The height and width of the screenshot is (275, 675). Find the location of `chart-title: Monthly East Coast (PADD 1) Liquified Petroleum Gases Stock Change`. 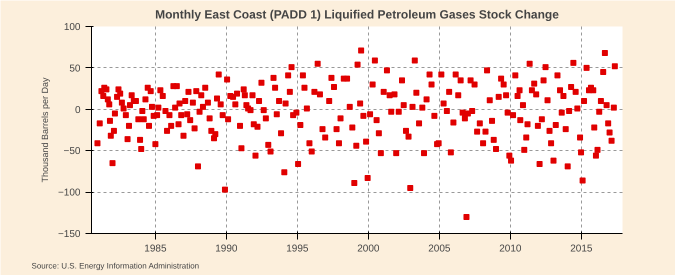

chart-title: Monthly East Coast (PADD 1) Liquified Petroleum Gases Stock Change is located at coordinates (357, 15).